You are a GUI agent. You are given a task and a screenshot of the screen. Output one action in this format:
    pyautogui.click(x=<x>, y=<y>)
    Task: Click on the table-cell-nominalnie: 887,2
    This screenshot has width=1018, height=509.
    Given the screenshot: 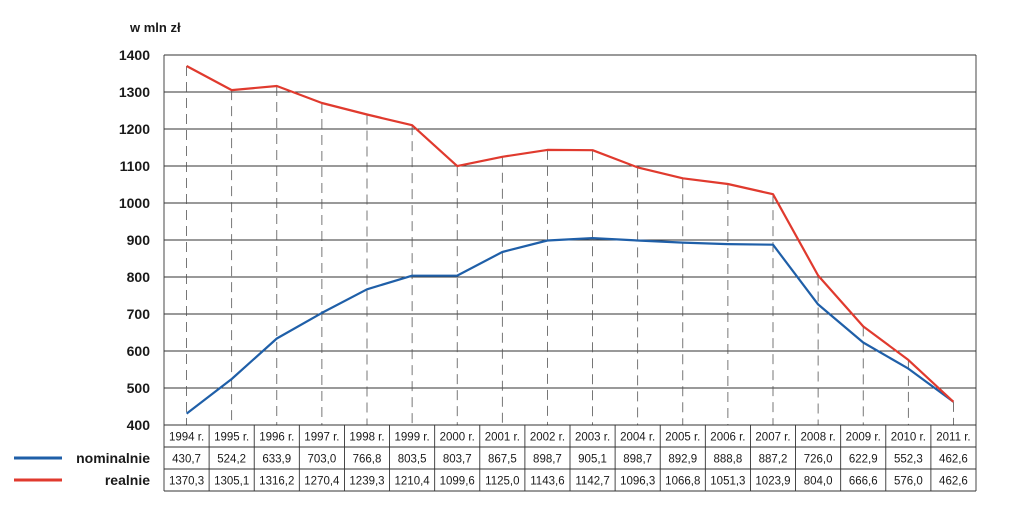 What is the action you would take?
    pyautogui.click(x=773, y=460)
    